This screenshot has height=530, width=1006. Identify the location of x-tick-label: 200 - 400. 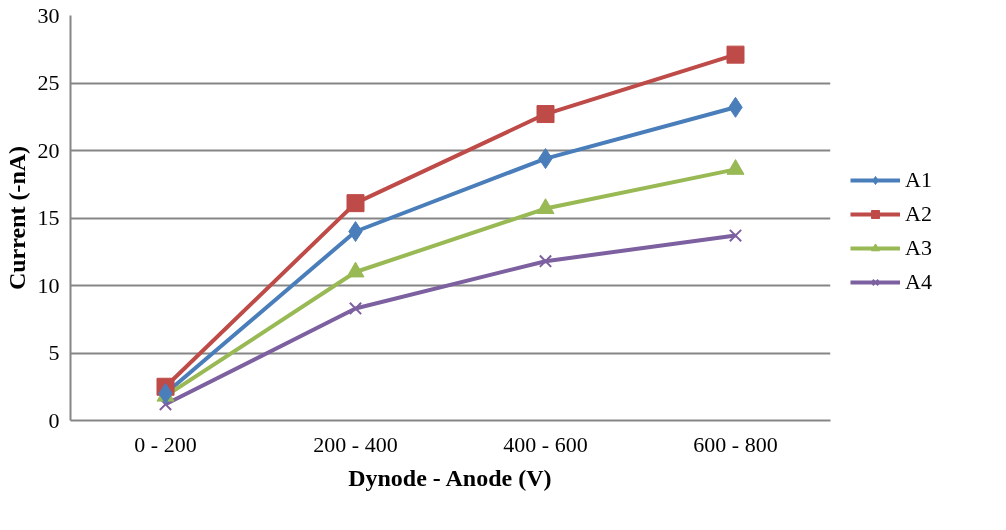
(355, 444).